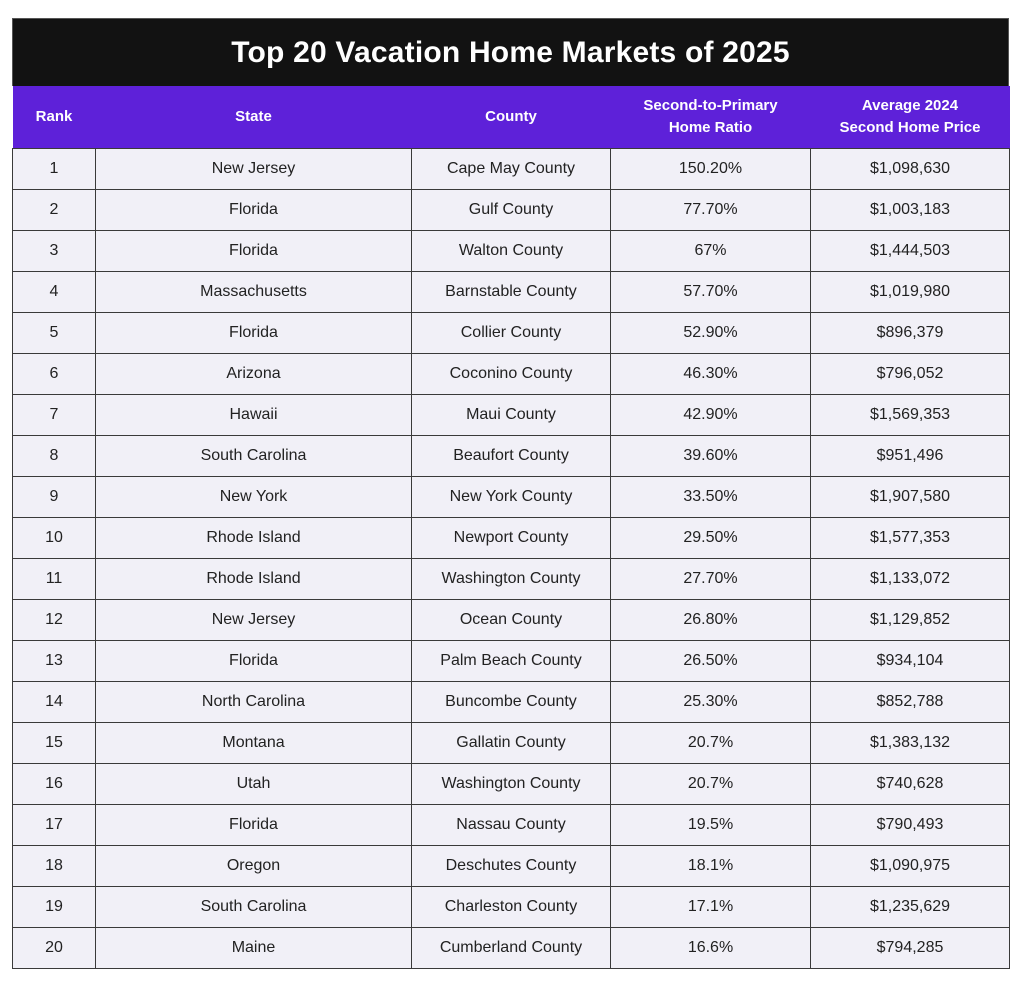 The width and height of the screenshot is (1024, 994). What do you see at coordinates (54, 117) in the screenshot?
I see `header-rank: Rank` at bounding box center [54, 117].